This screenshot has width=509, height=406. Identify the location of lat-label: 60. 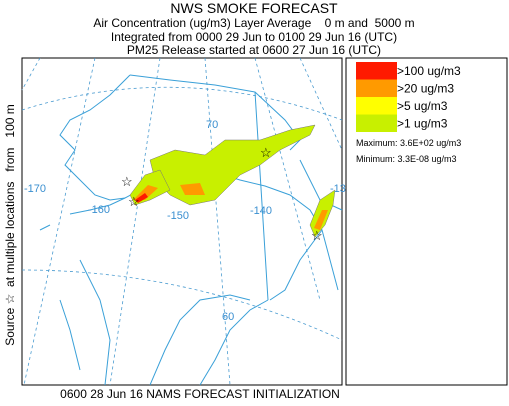
(228, 317).